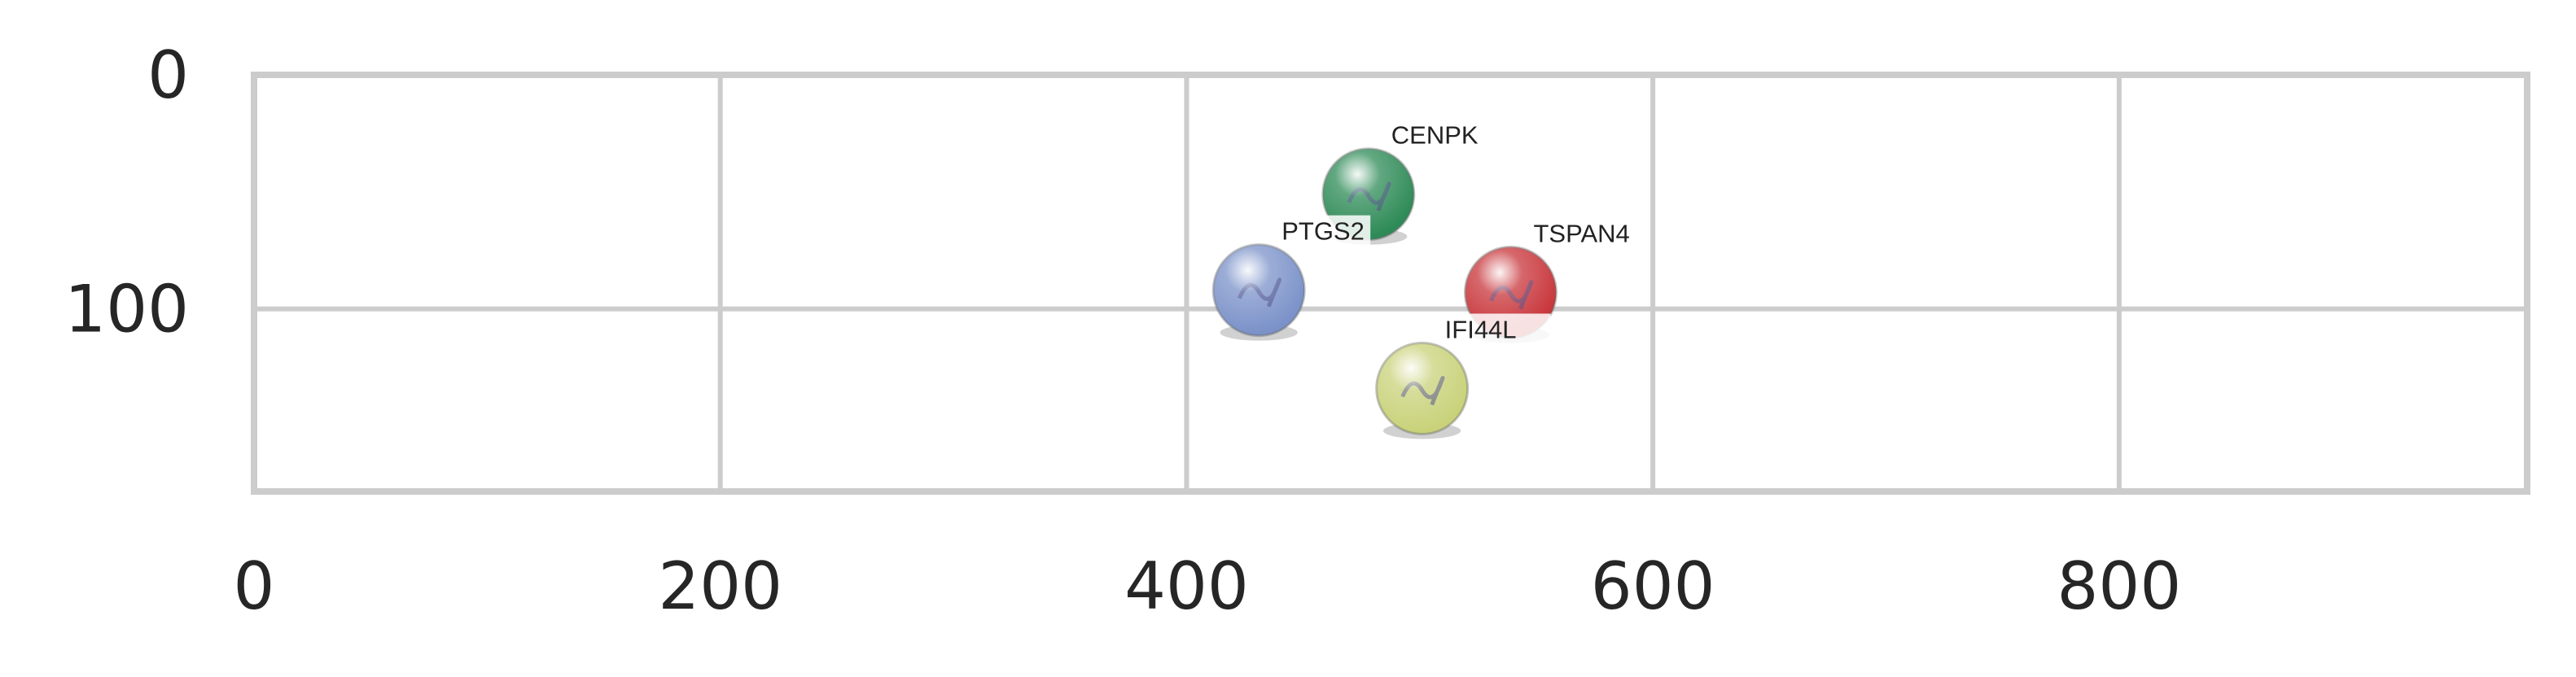 This screenshot has width=2576, height=677. Describe the element at coordinates (720, 586) in the screenshot. I see `x-tick-label: 200` at that location.